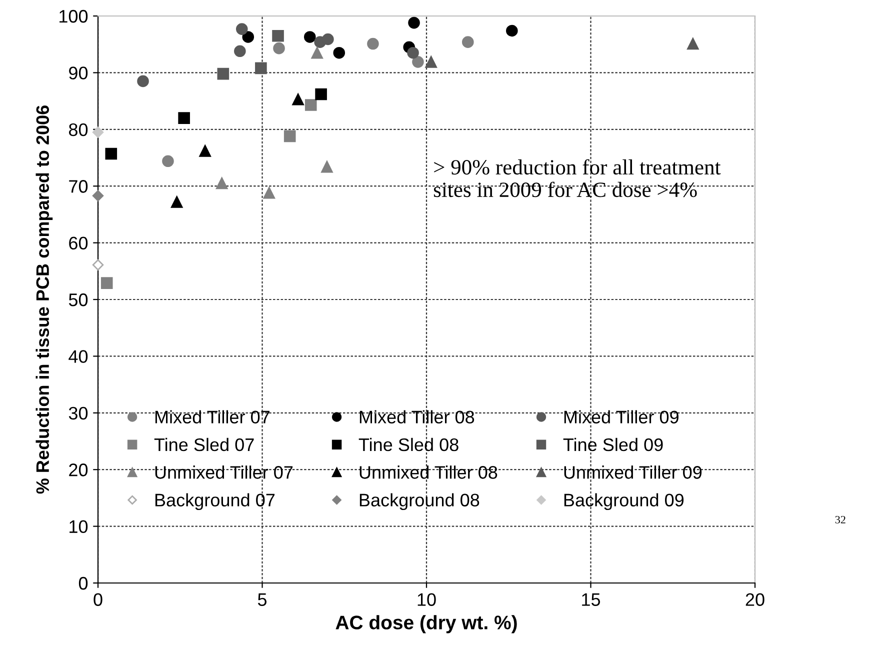 This screenshot has width=889, height=664. Describe the element at coordinates (83, 583) in the screenshot. I see `y-tick-label: 0` at that location.